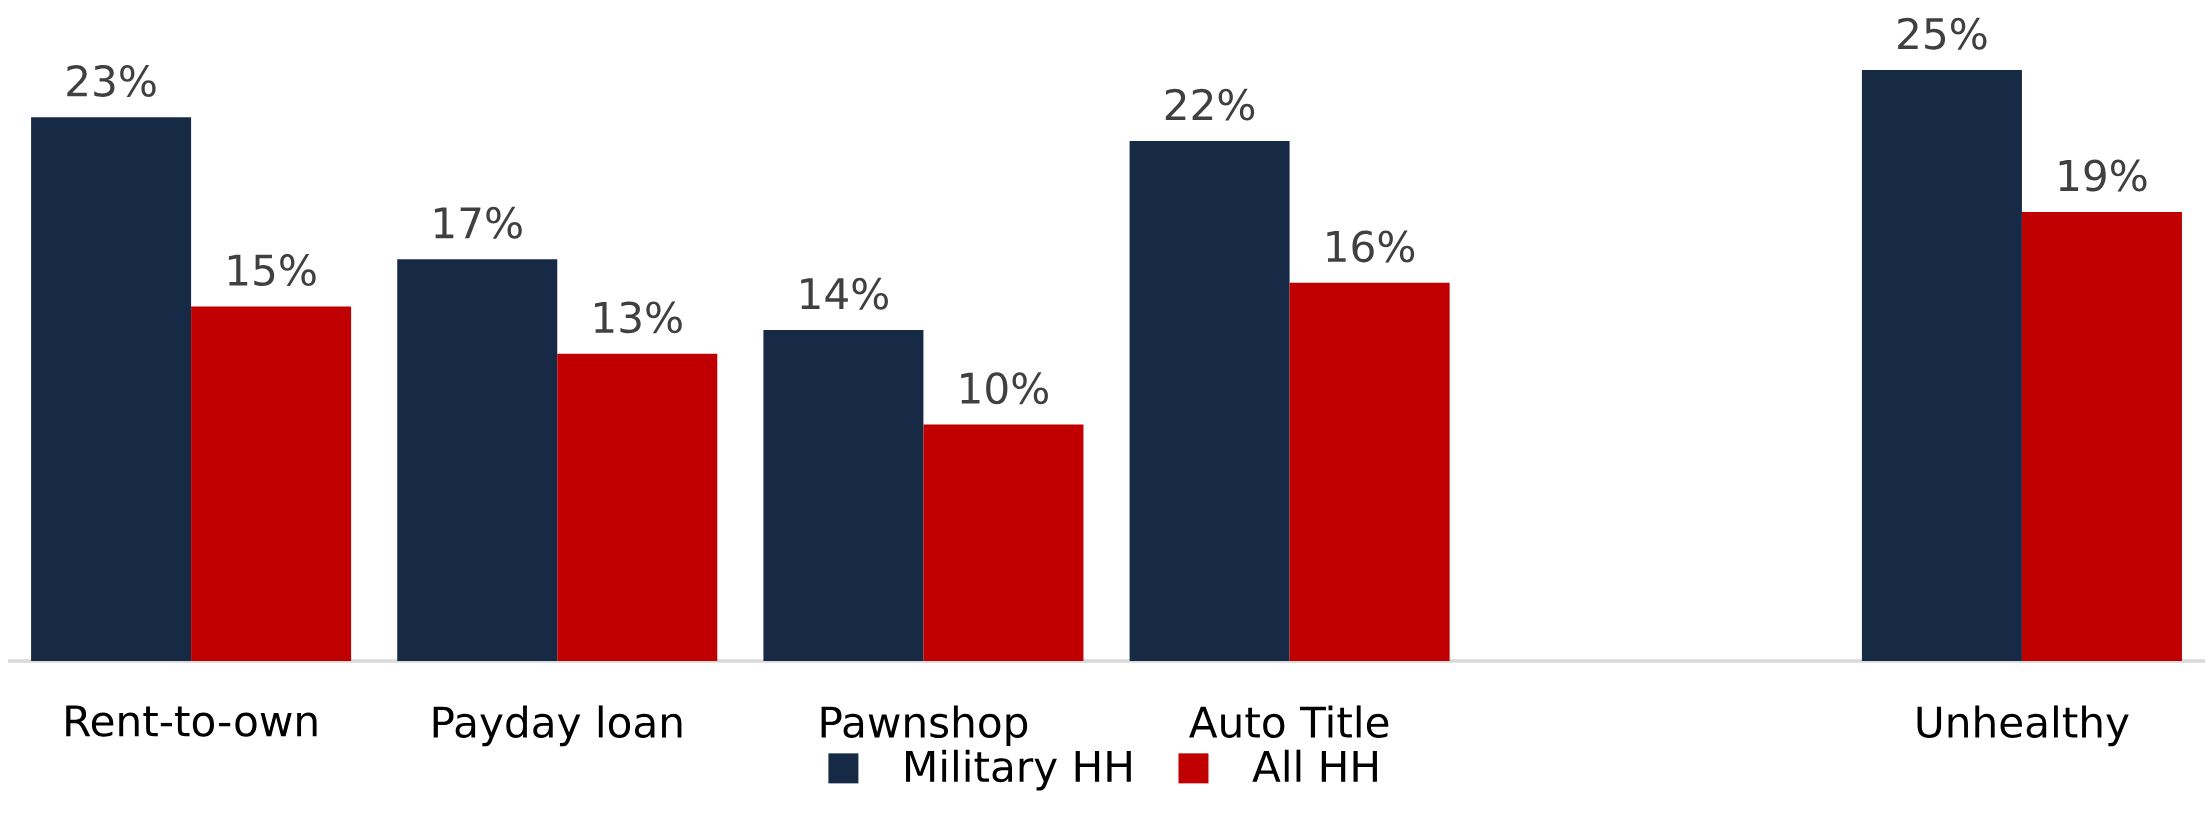 The width and height of the screenshot is (2206, 815). Describe the element at coordinates (478, 222) in the screenshot. I see `data-label: 17%` at that location.